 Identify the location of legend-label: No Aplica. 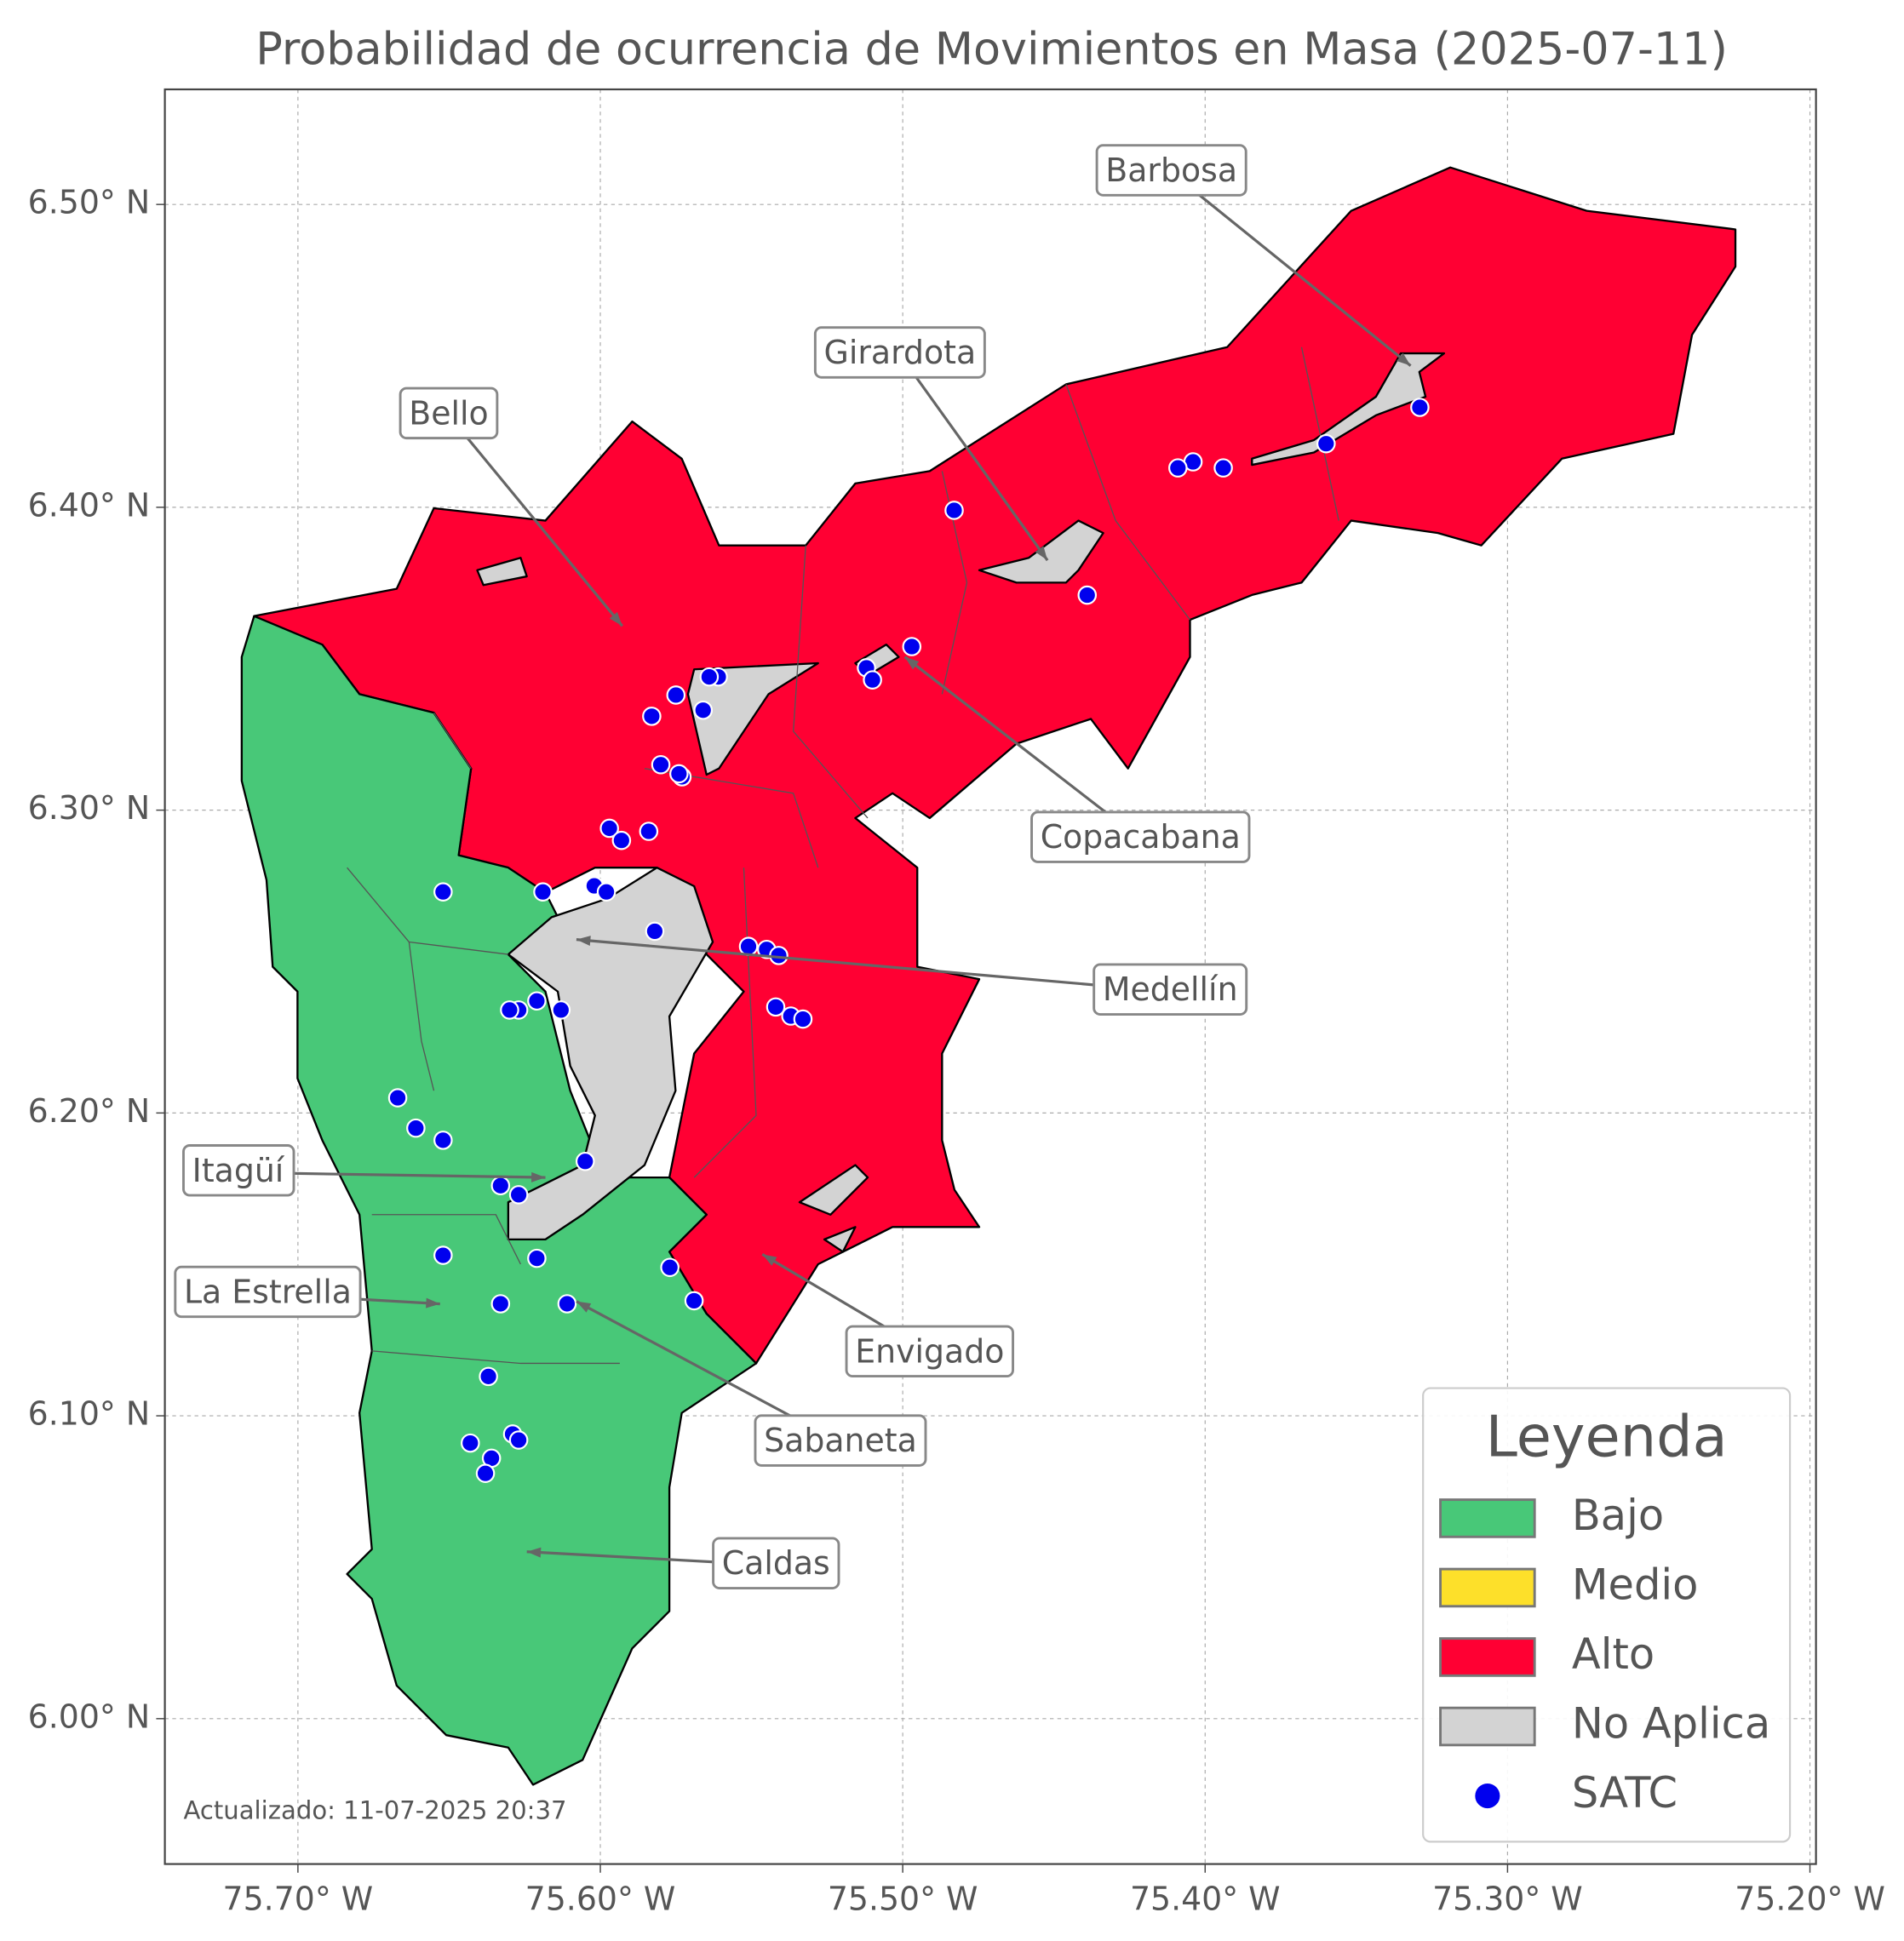
(1671, 1723).